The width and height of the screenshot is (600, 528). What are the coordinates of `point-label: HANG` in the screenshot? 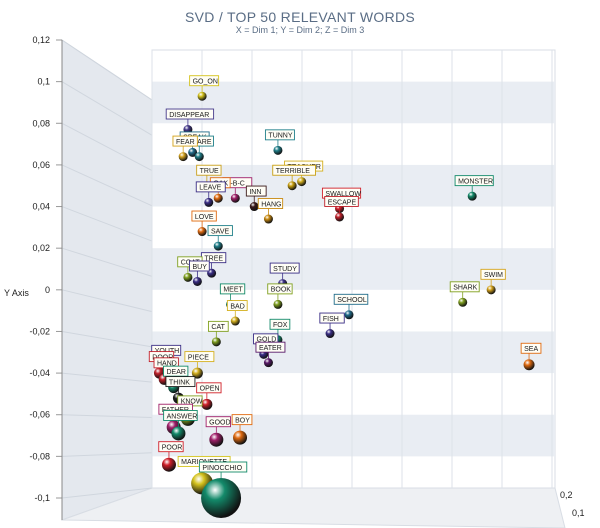 It's located at (271, 204).